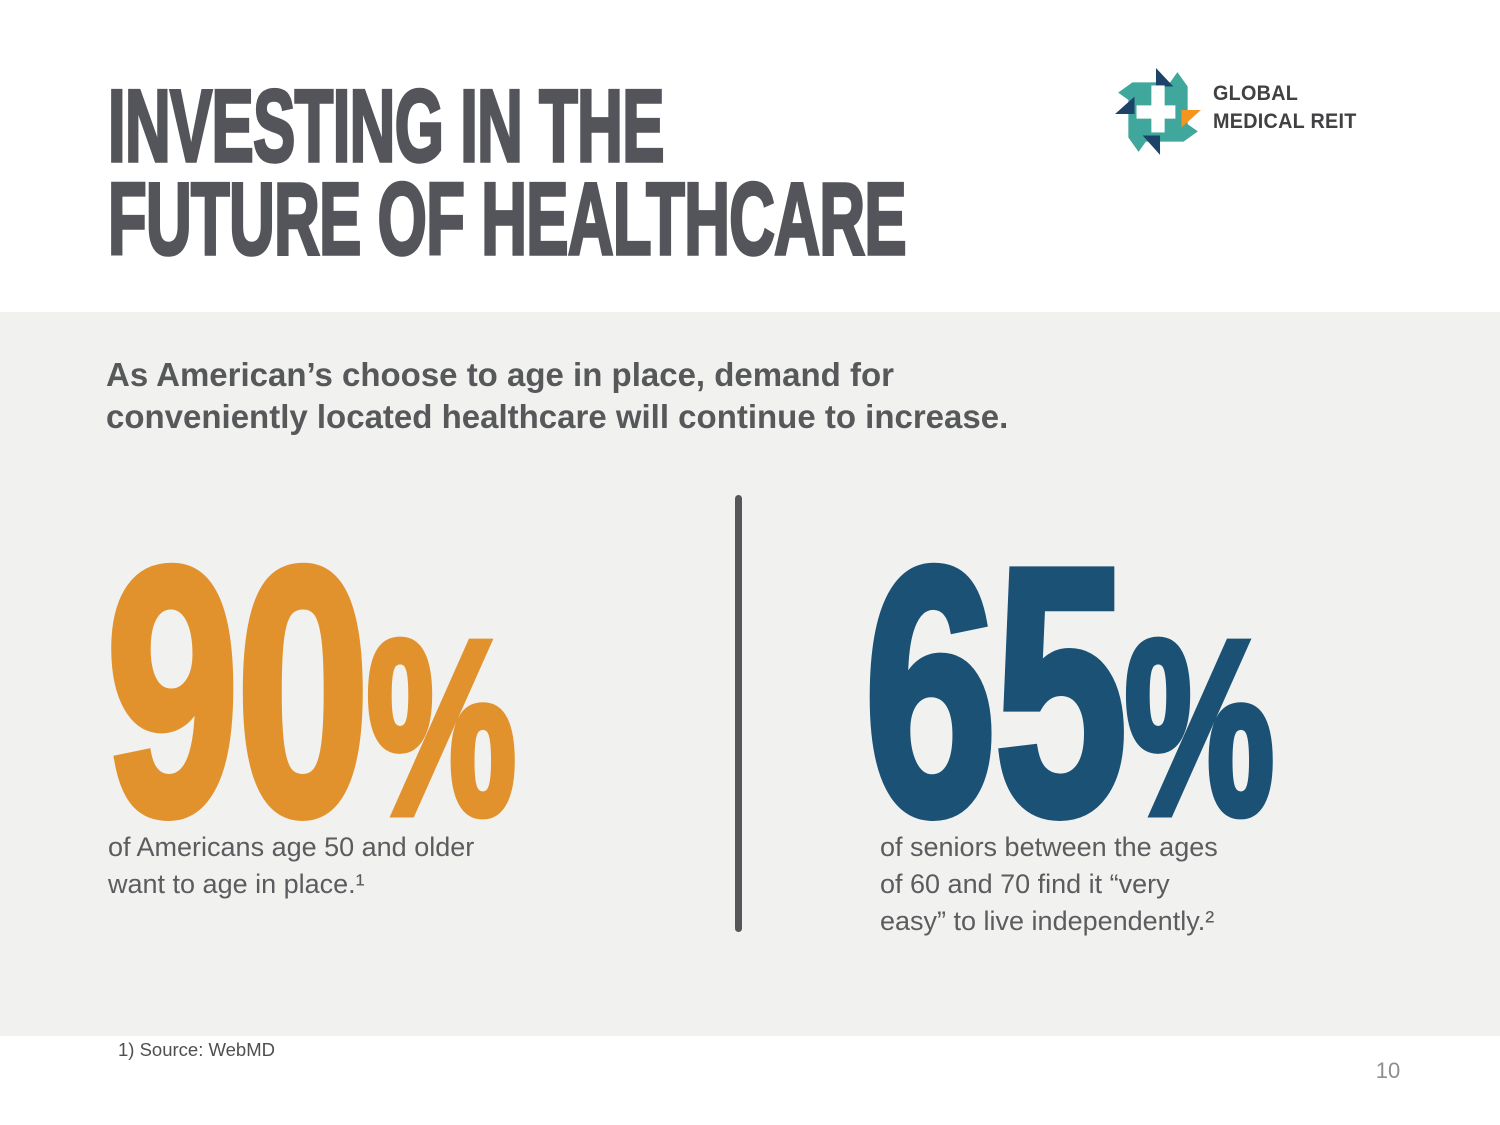 Image resolution: width=1500 pixels, height=1125 pixels. I want to click on caption-line: want to age in place.¹, so click(236, 884).